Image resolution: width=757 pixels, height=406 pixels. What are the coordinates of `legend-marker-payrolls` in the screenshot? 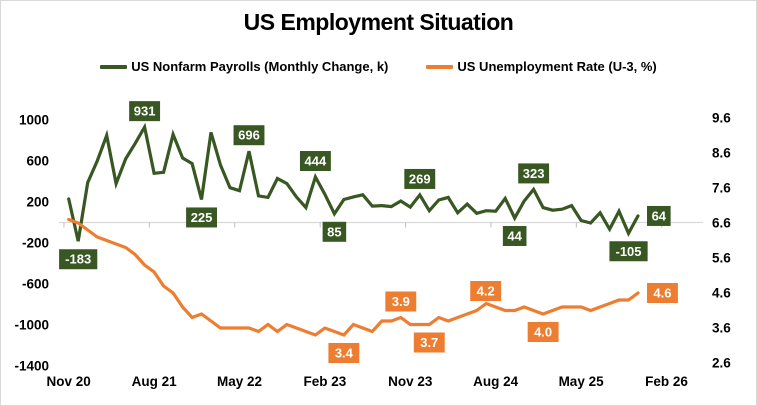 It's located at (114, 66).